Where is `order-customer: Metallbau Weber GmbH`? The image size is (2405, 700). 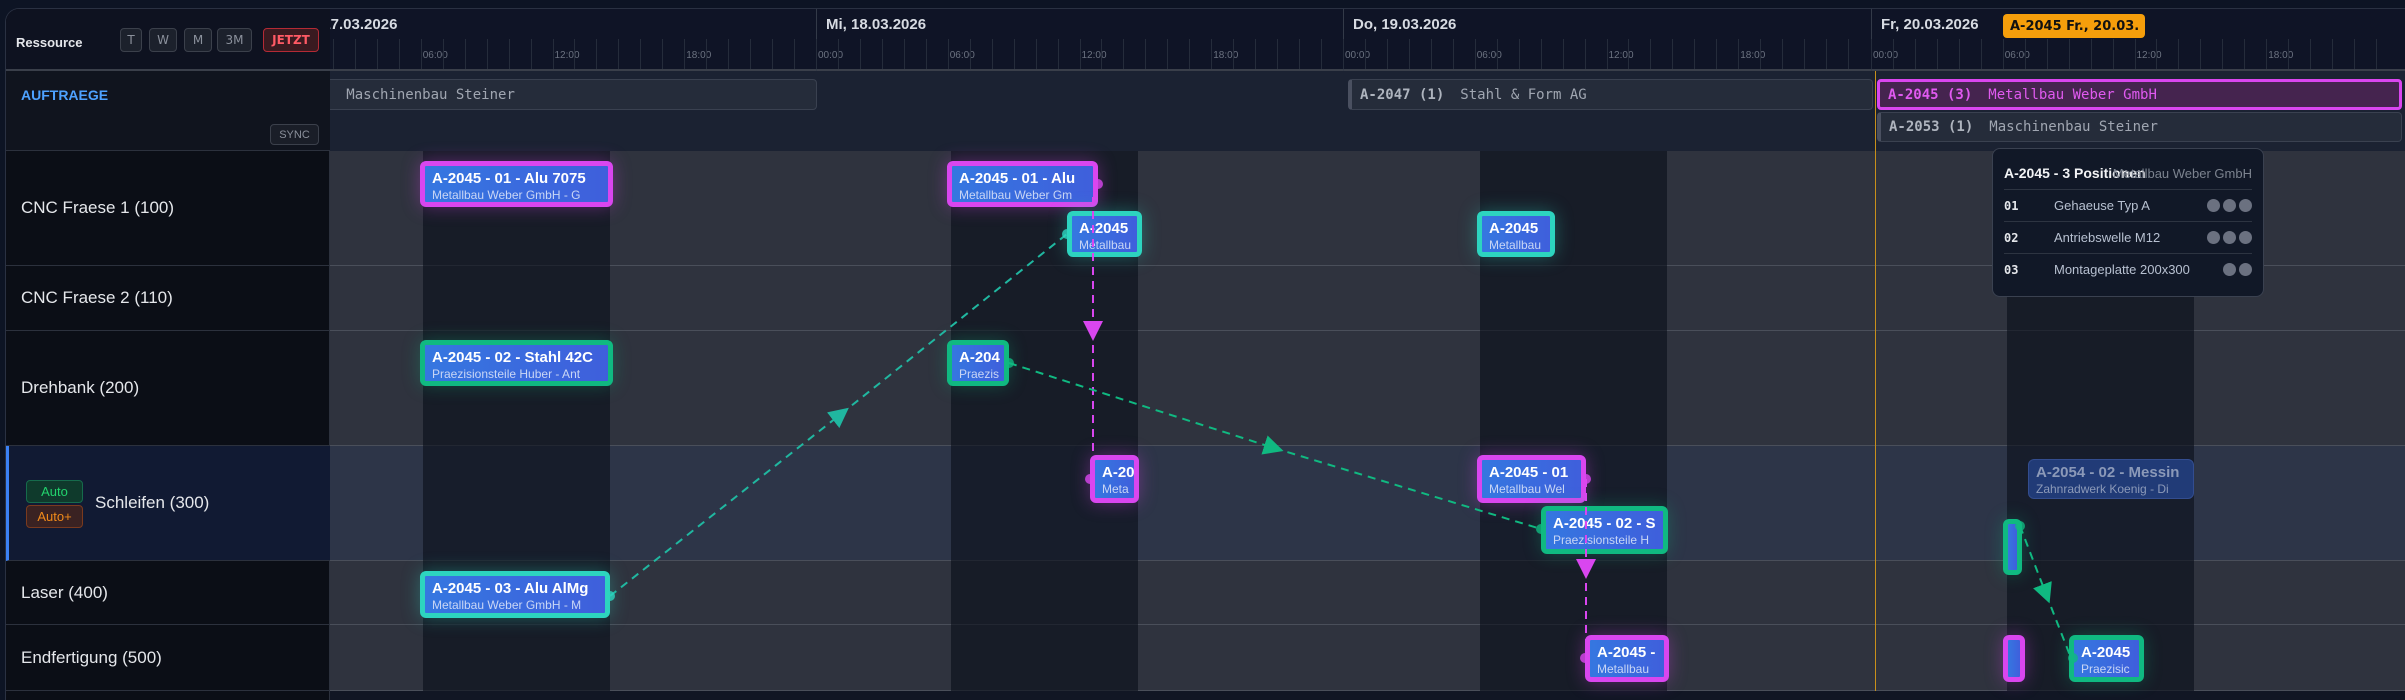 order-customer: Metallbau Weber GmbH is located at coordinates (2072, 94).